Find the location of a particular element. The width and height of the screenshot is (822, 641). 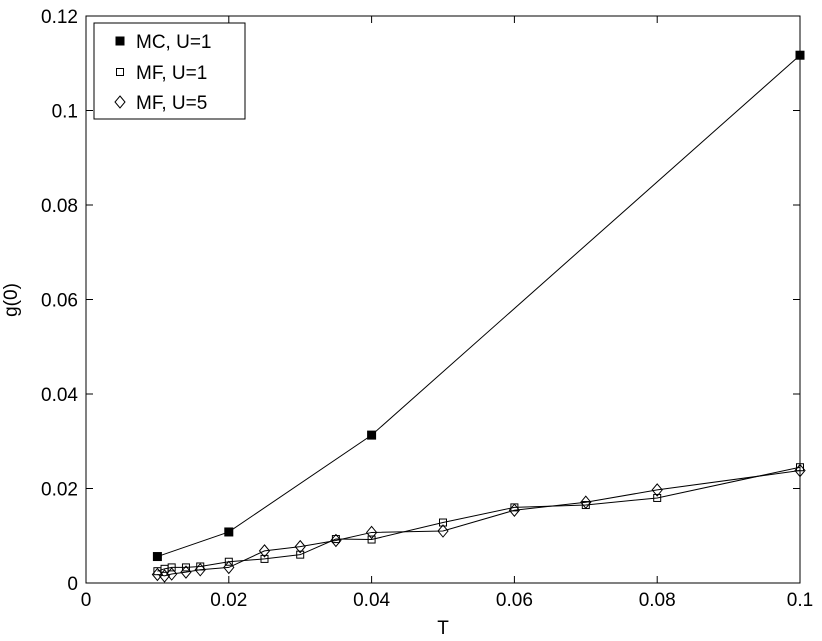

y-tick-label: 0.08 is located at coordinates (59, 206).